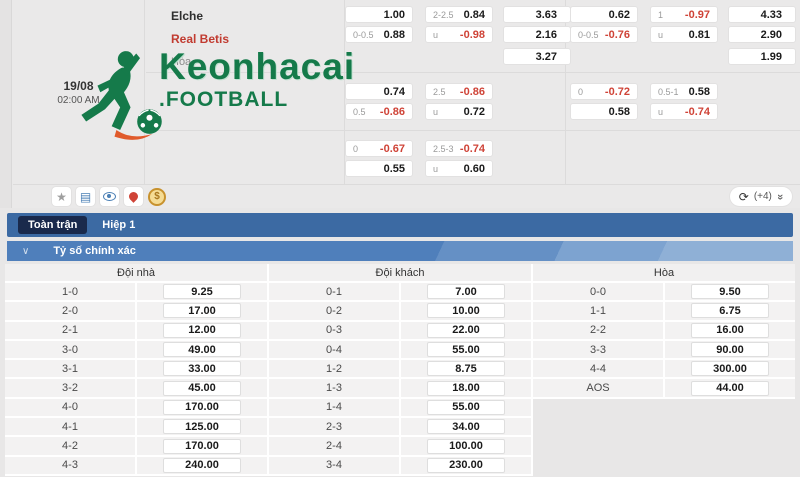 This screenshot has width=800, height=477. I want to click on score-row: 3-2 45.00, so click(136, 389).